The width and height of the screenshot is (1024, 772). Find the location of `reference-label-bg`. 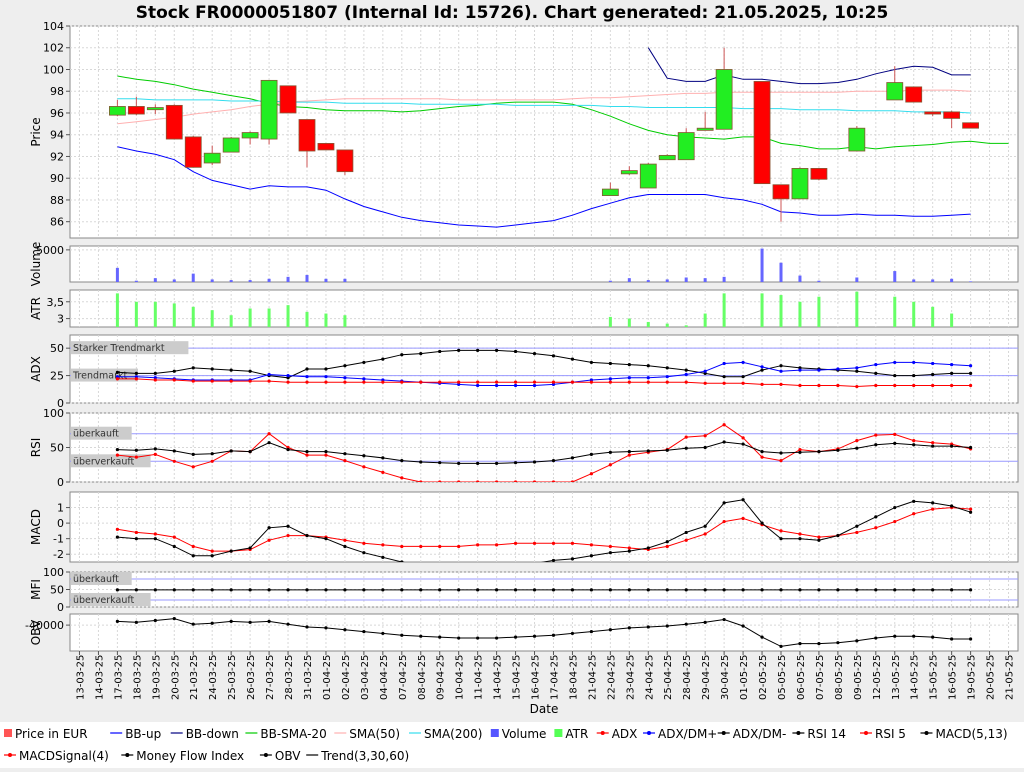

reference-label-bg is located at coordinates (130, 348).